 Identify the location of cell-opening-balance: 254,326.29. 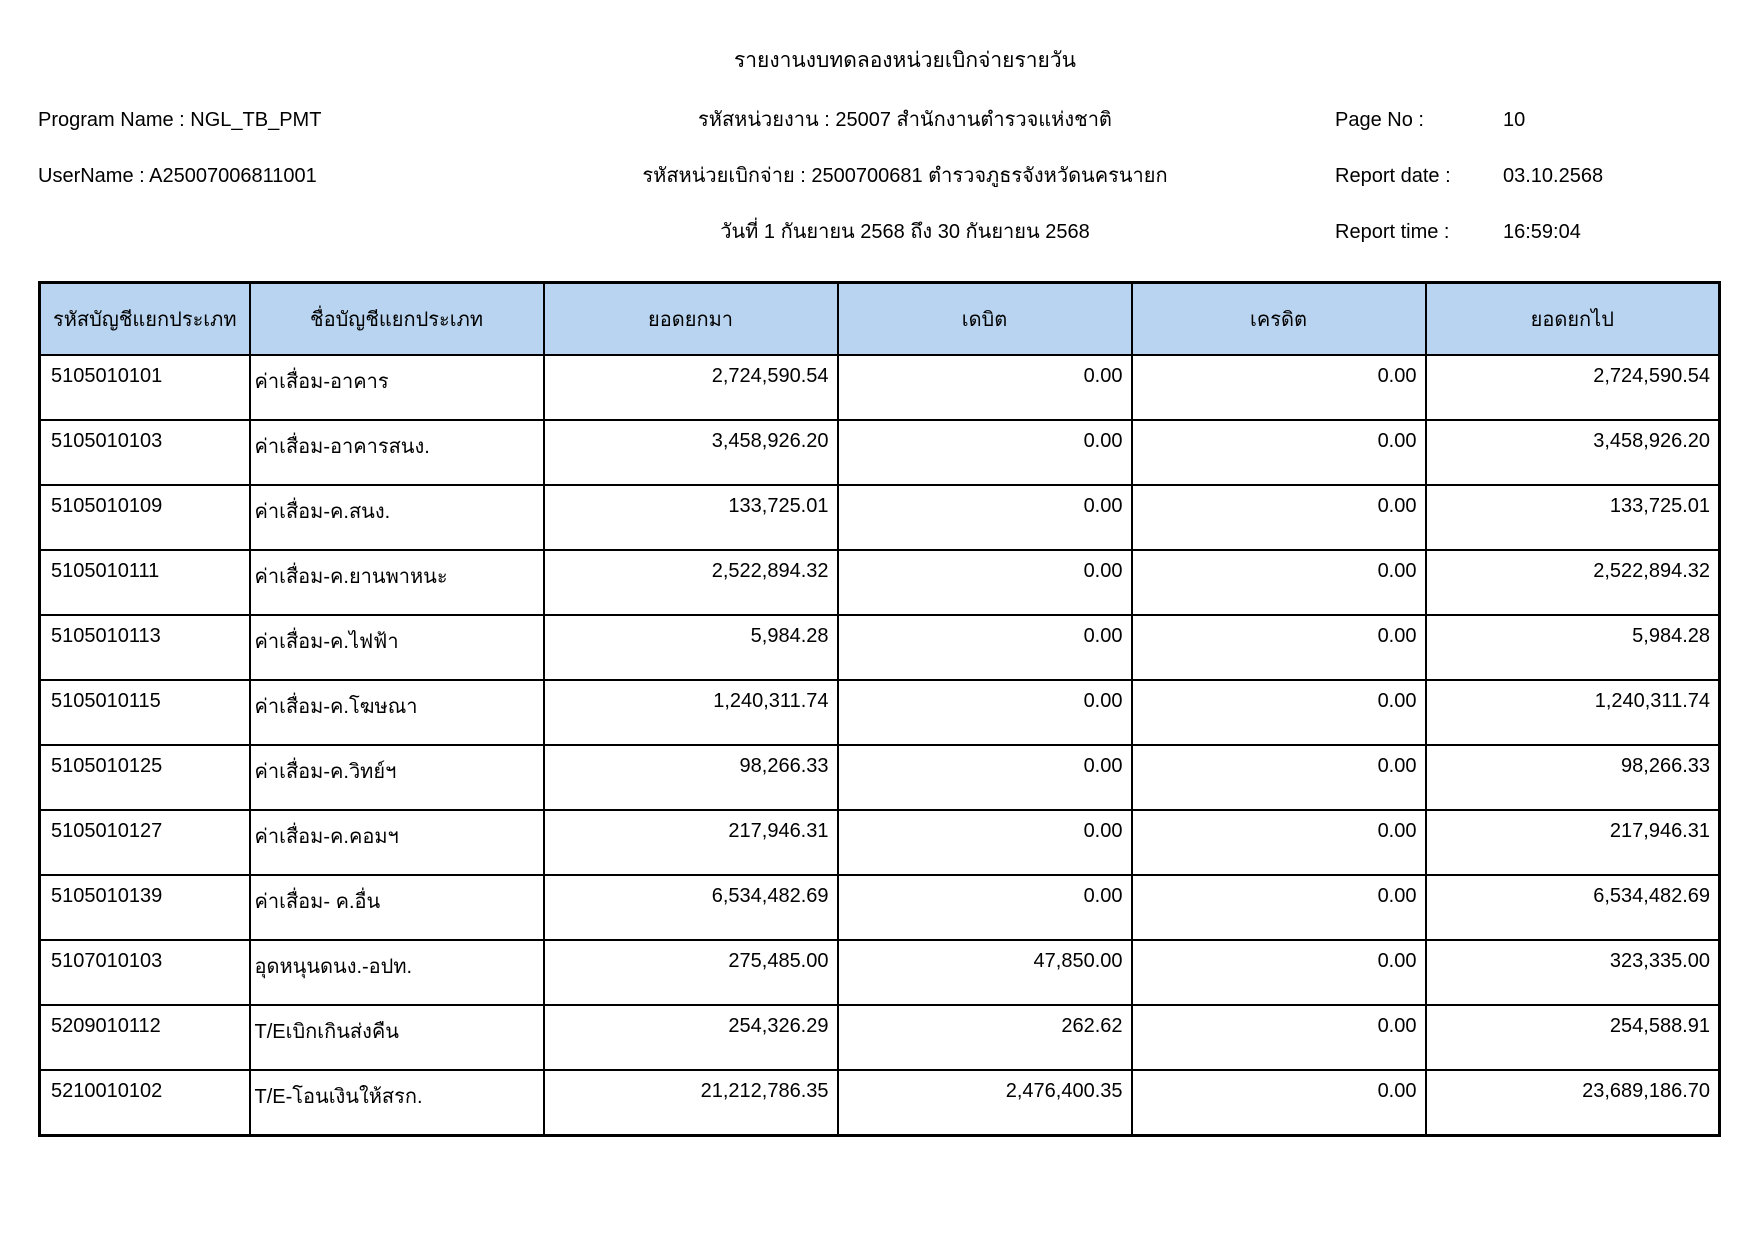
(690, 1037).